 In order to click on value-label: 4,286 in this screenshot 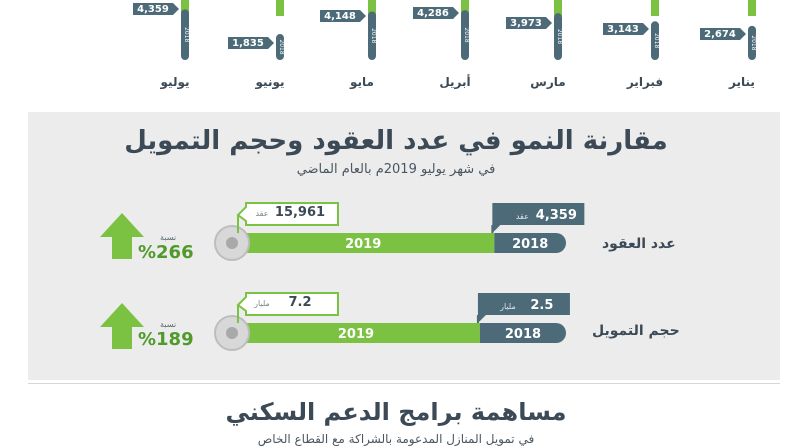, I will do `click(433, 13)`.